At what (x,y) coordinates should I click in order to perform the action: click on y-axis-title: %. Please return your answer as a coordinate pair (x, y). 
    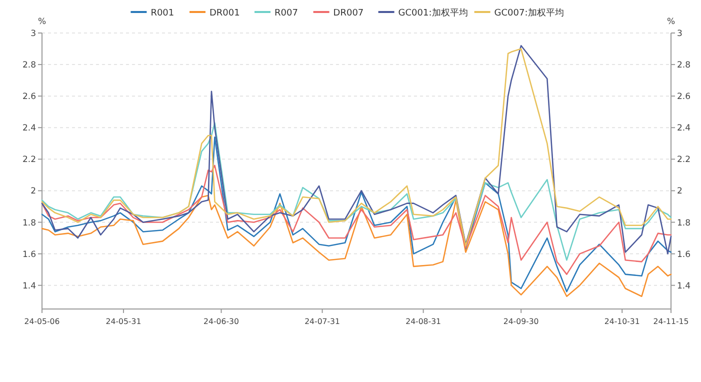
    Looking at the image, I should click on (42, 22).